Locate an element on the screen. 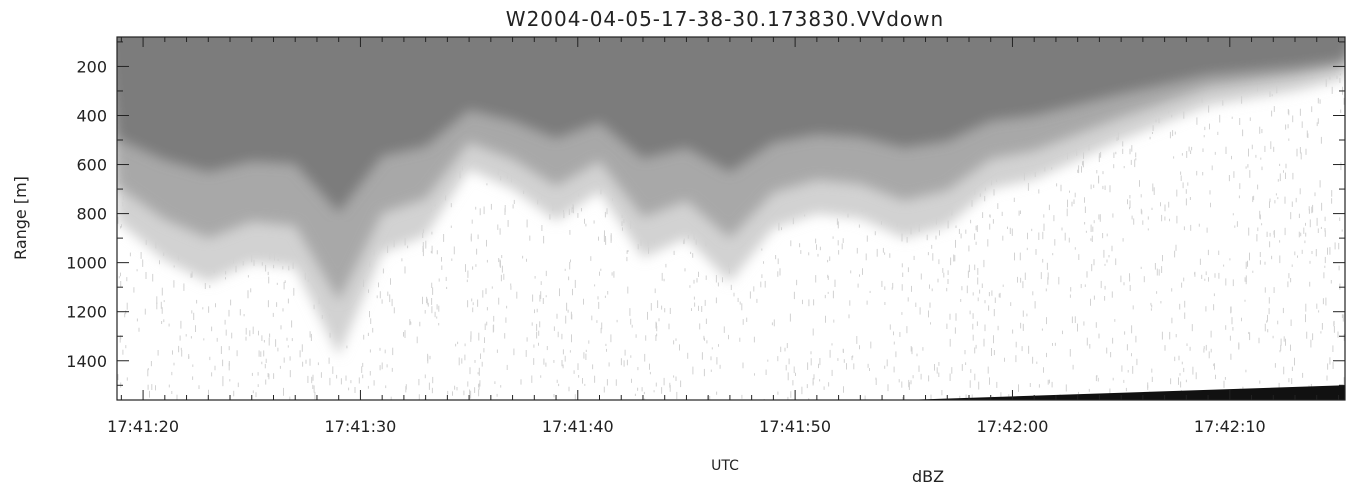 Image resolution: width=1362 pixels, height=483 pixels. colorbar-label: dBZ is located at coordinates (928, 475).